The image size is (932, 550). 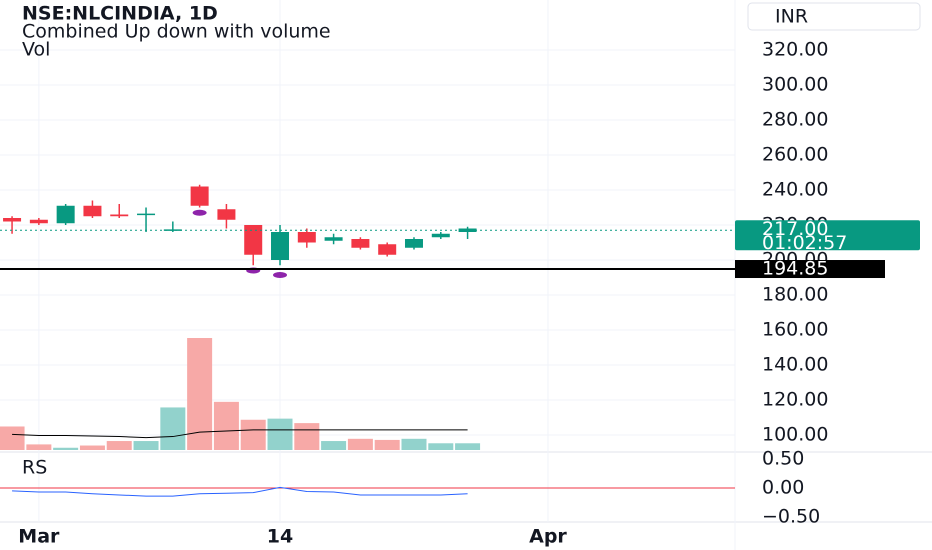 I want to click on y-tick-label: 120.00, so click(x=795, y=400).